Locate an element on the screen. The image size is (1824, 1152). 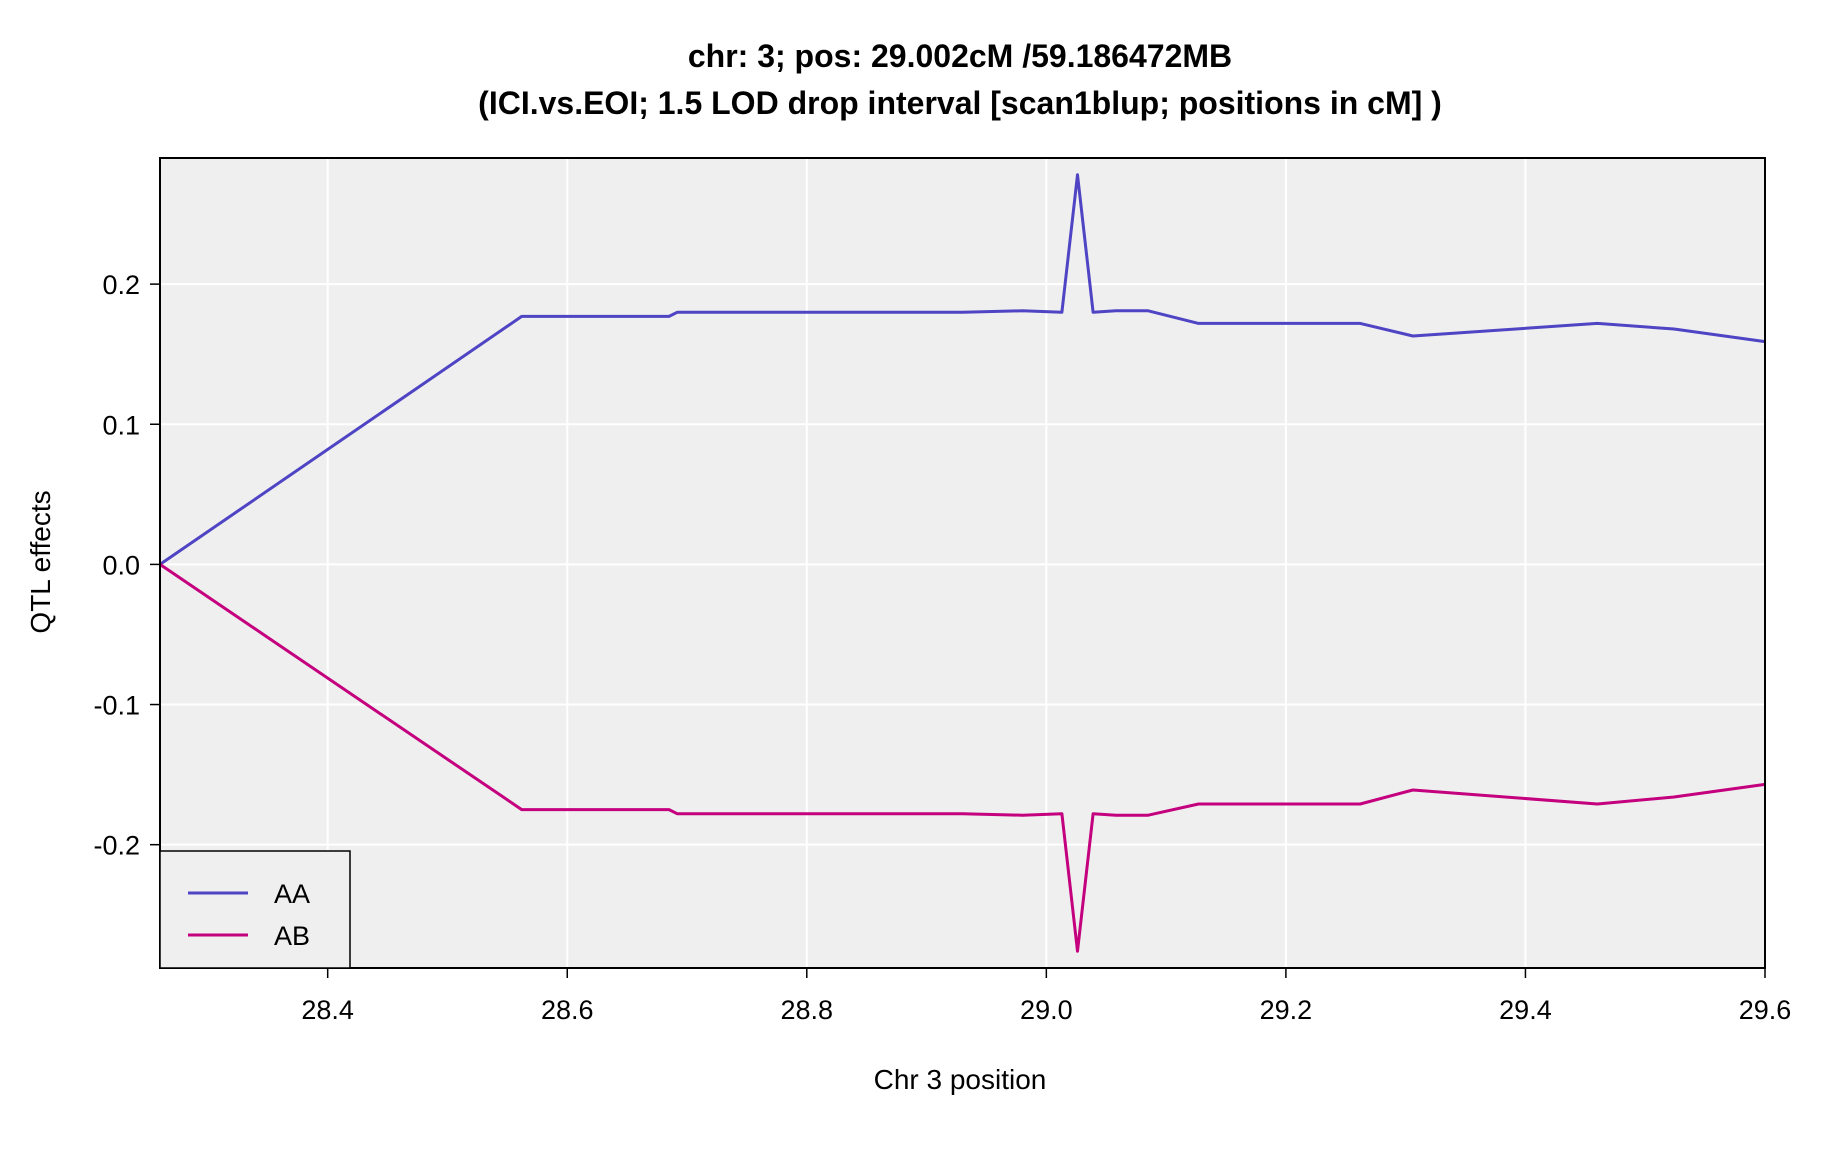
chart-title: chr: 3; pos: 29.002cM /59.186472MB is located at coordinates (960, 56).